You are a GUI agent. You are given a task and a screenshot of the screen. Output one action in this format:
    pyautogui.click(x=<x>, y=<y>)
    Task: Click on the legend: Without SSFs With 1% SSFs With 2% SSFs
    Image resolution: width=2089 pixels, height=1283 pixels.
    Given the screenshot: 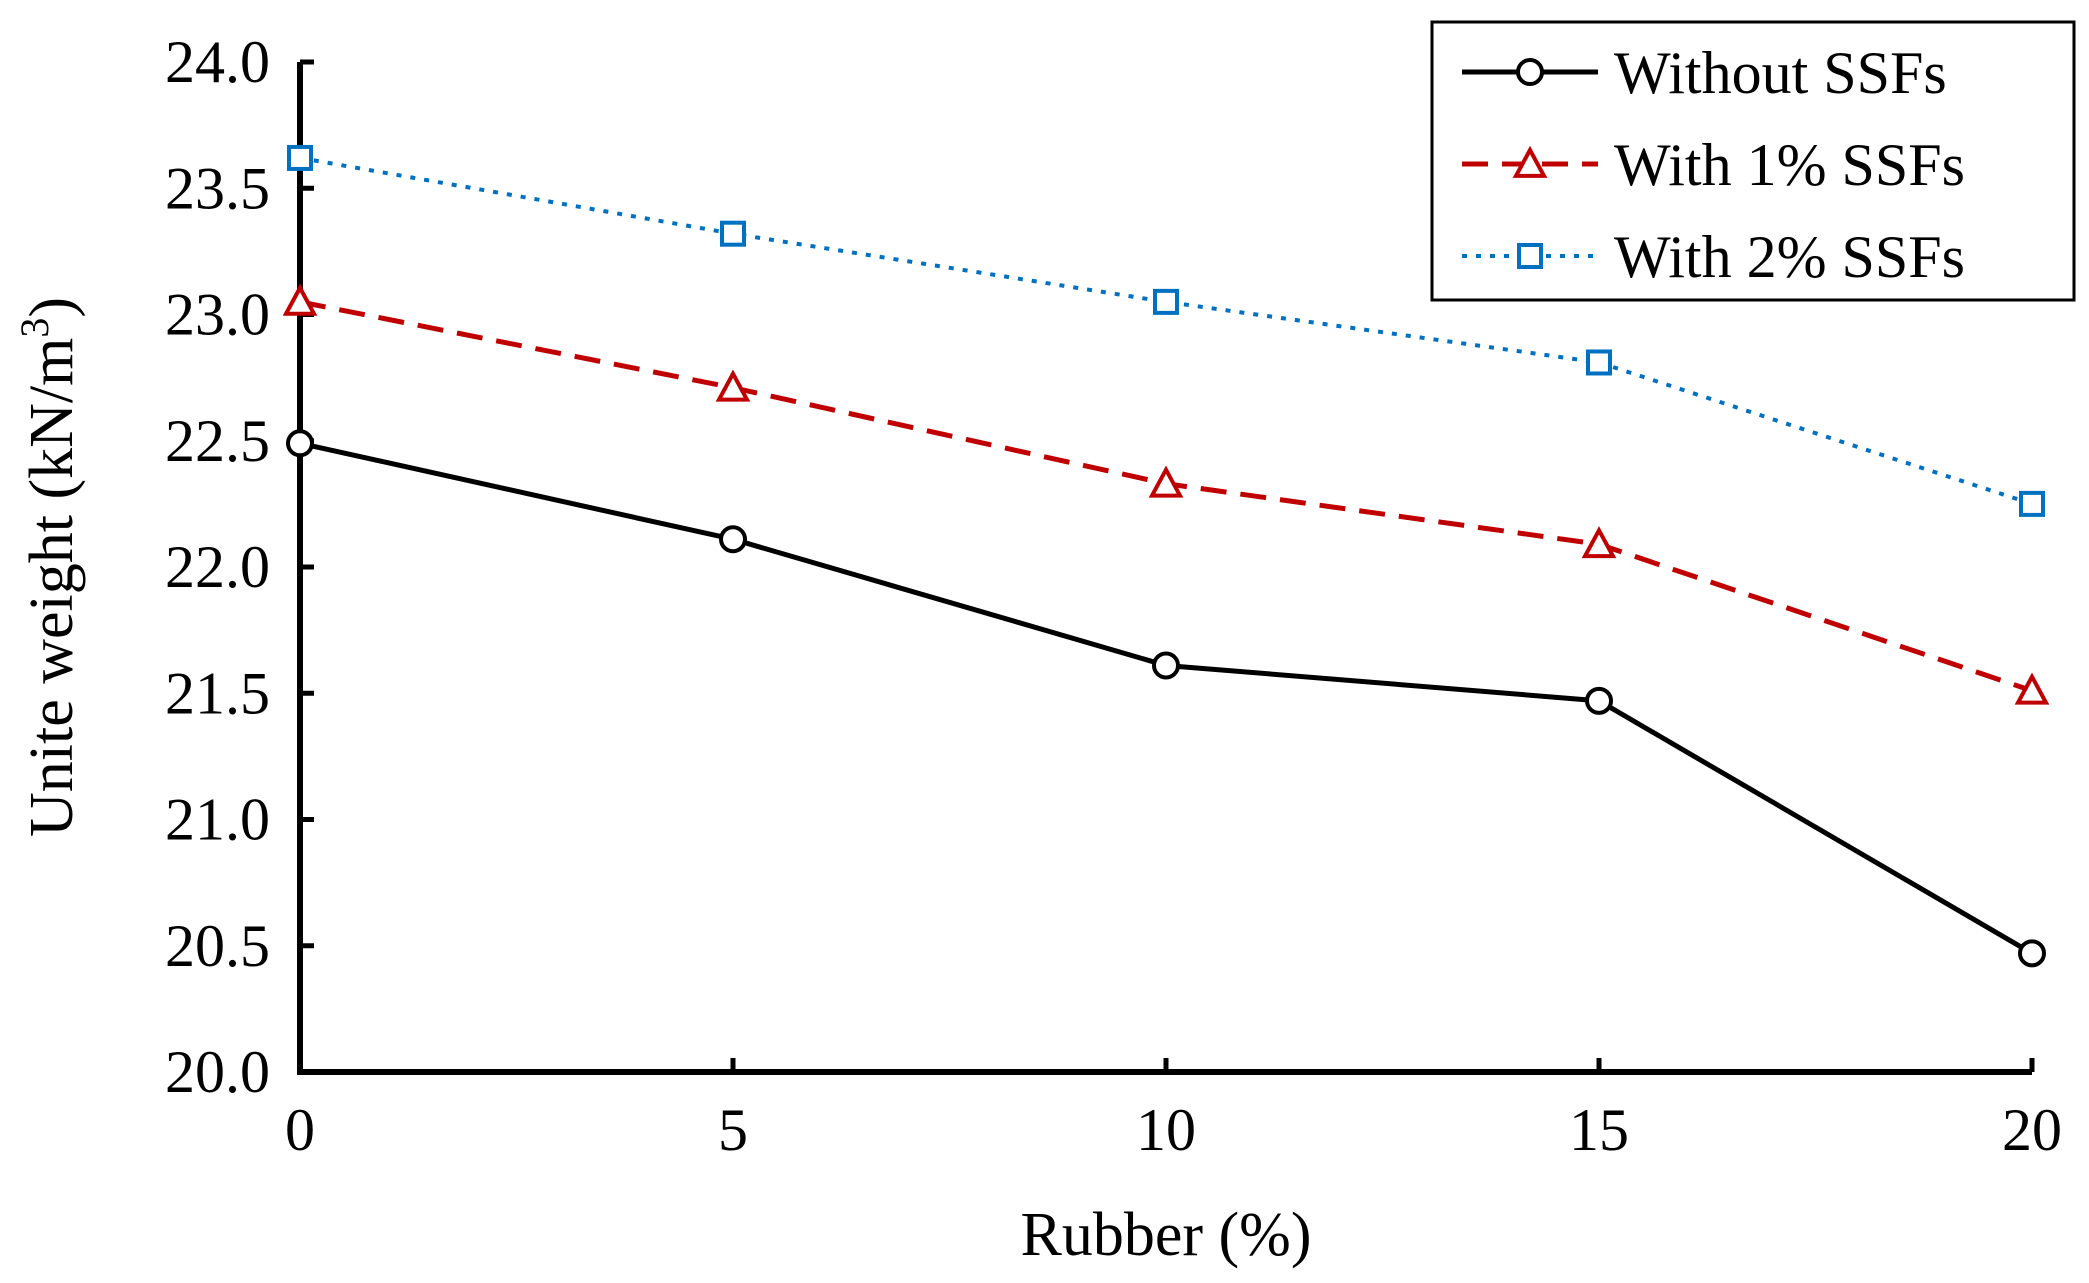 What is the action you would take?
    pyautogui.click(x=1753, y=161)
    